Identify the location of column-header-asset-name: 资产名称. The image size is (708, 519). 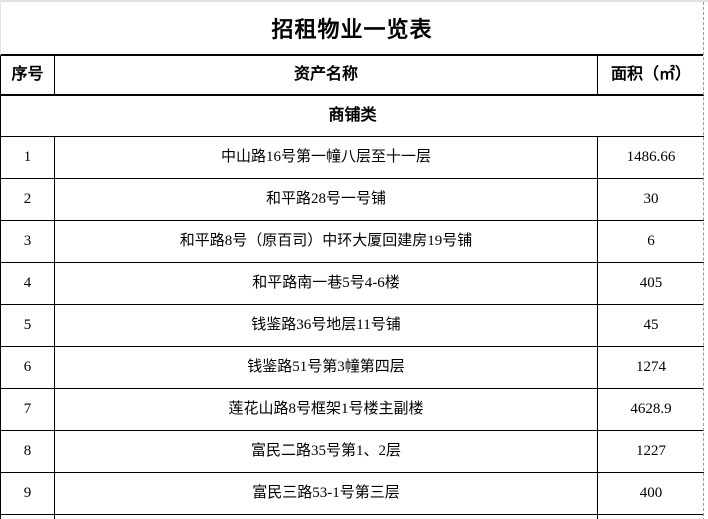
(326, 75).